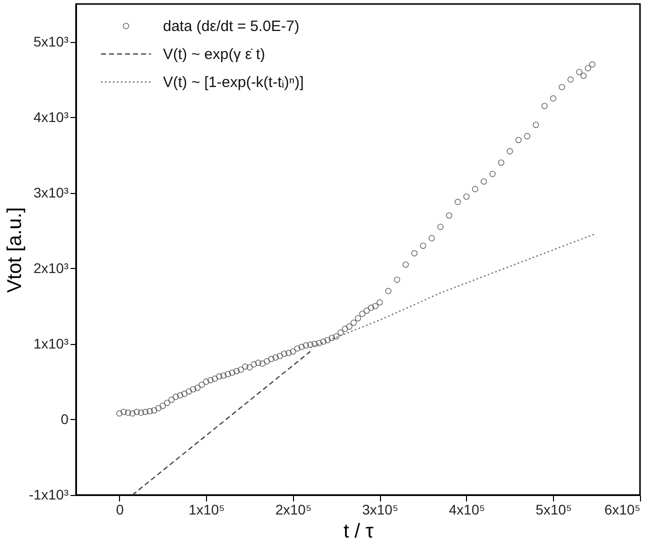 The image size is (649, 549). I want to click on x-tick-label: 4x10⁵, so click(467, 510).